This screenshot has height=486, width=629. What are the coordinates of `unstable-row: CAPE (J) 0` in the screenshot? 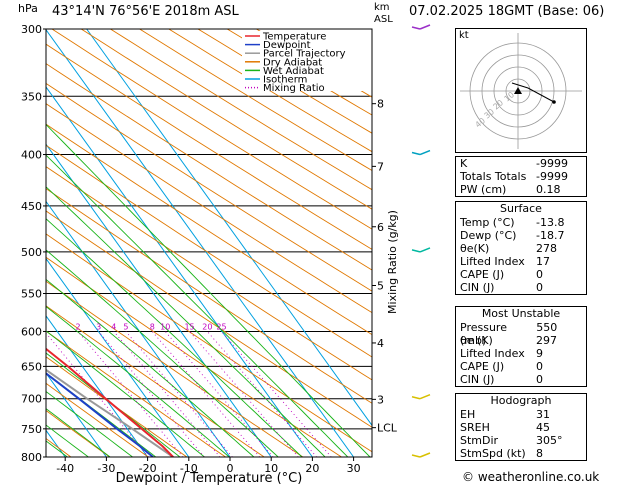 It's located at (521, 366).